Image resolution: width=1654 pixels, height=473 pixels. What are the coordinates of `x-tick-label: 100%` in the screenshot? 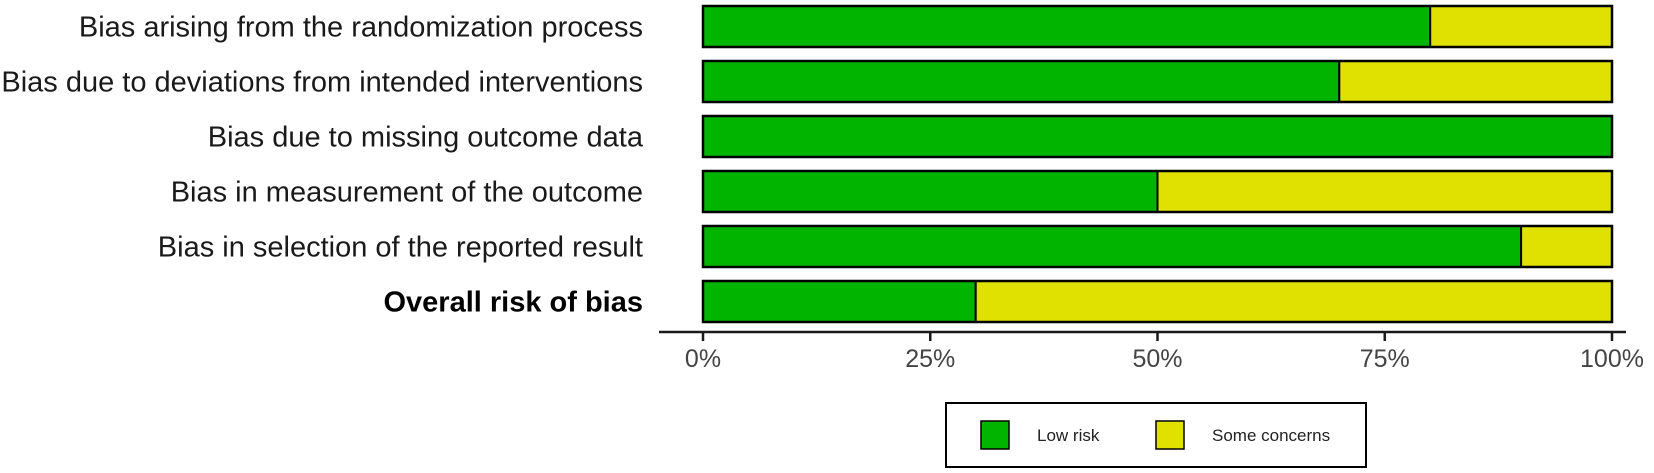 It's located at (1612, 359).